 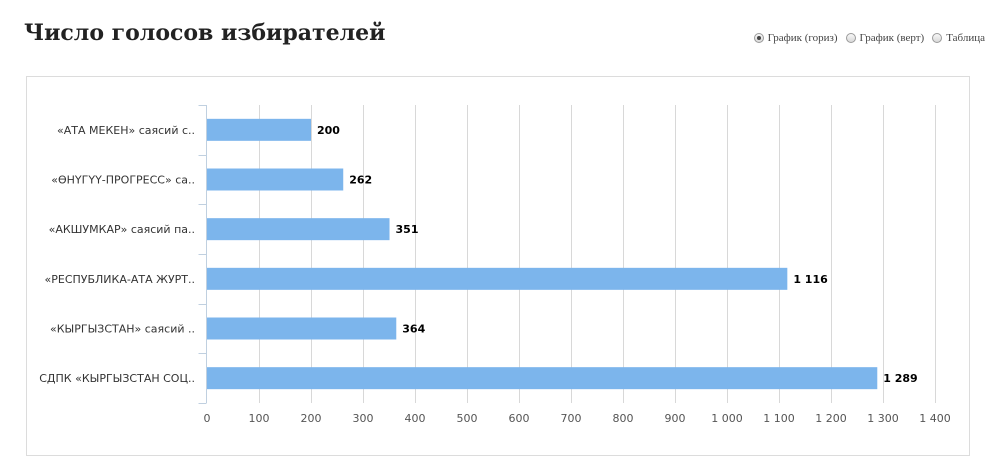 I want to click on view-option-horizontal: График (гориз), so click(x=795, y=38).